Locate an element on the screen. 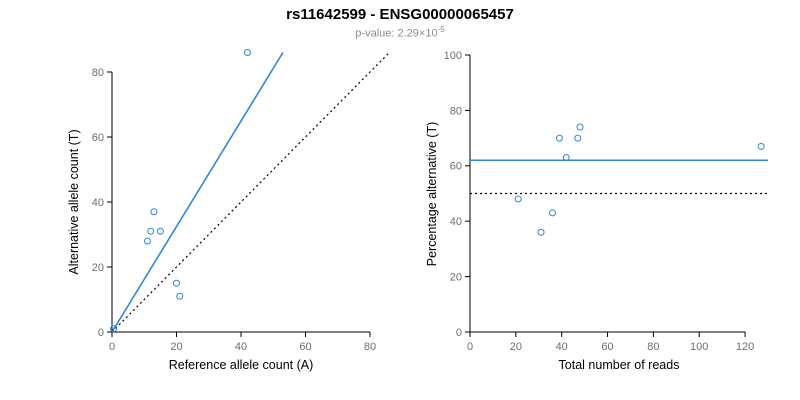 The image size is (800, 400). left-xaxis-label: Reference allele count (A) is located at coordinates (241, 365).